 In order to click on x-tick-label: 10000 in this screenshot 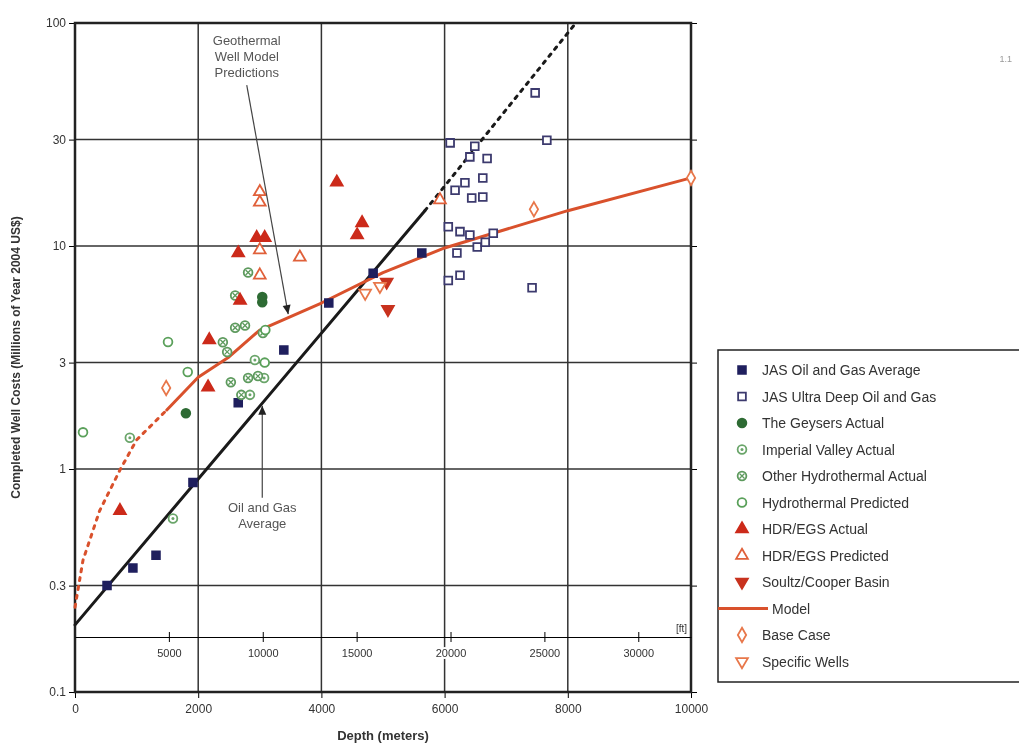, I will do `click(691, 709)`.